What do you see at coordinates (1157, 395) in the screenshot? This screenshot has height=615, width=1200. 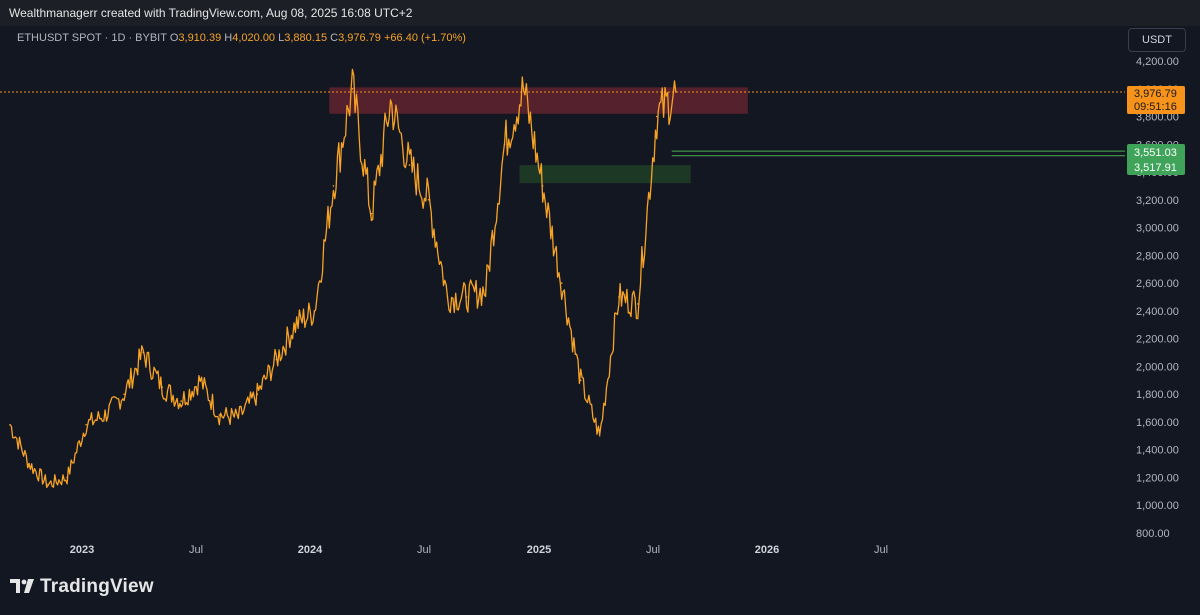 I see `y-tick-label: 1,800.00` at bounding box center [1157, 395].